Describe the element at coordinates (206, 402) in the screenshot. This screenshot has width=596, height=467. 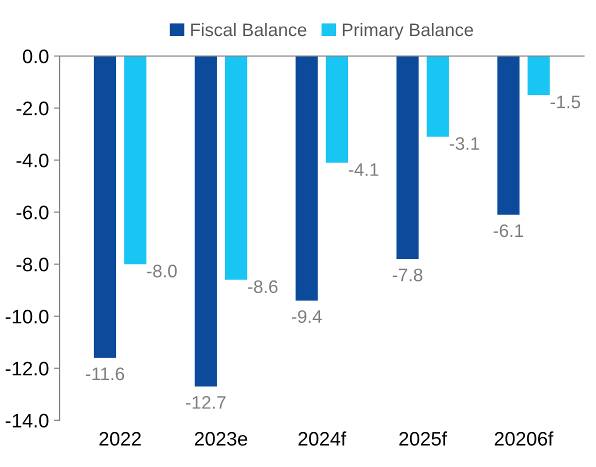
I see `data-label: -12.7` at that location.